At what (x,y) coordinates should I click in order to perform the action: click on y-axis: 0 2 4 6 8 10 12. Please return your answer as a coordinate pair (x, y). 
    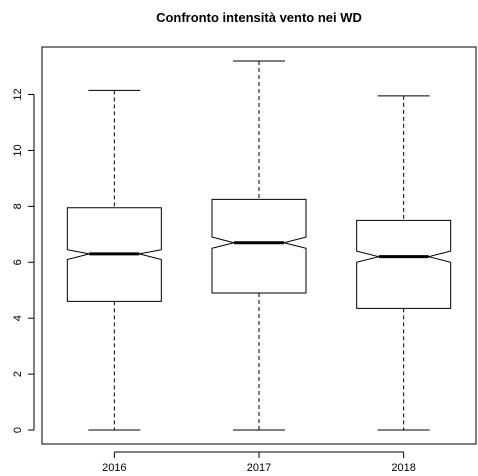
    Looking at the image, I should click on (23, 260).